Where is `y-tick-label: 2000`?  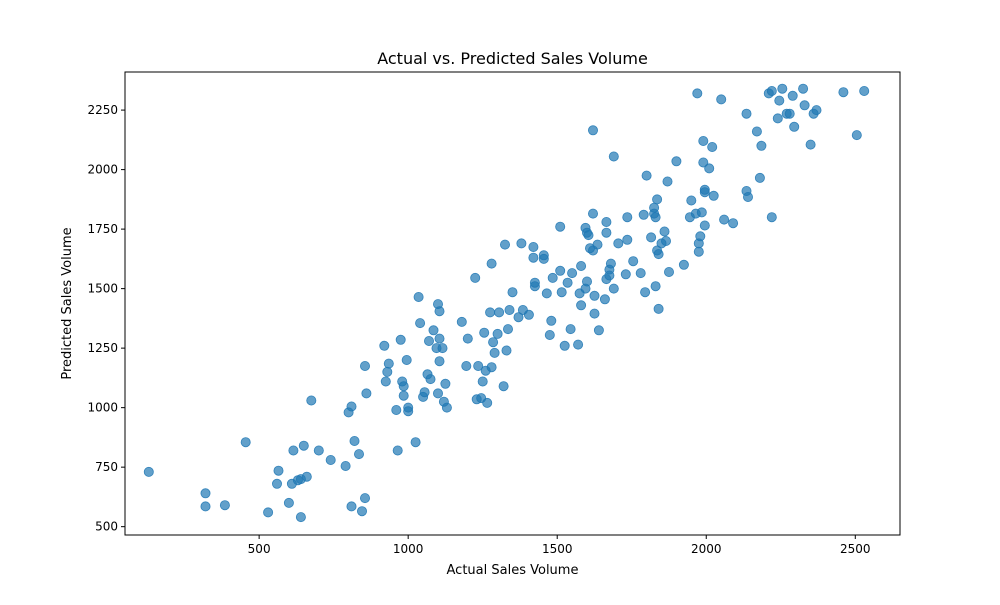 y-tick-label: 2000 is located at coordinates (102, 170).